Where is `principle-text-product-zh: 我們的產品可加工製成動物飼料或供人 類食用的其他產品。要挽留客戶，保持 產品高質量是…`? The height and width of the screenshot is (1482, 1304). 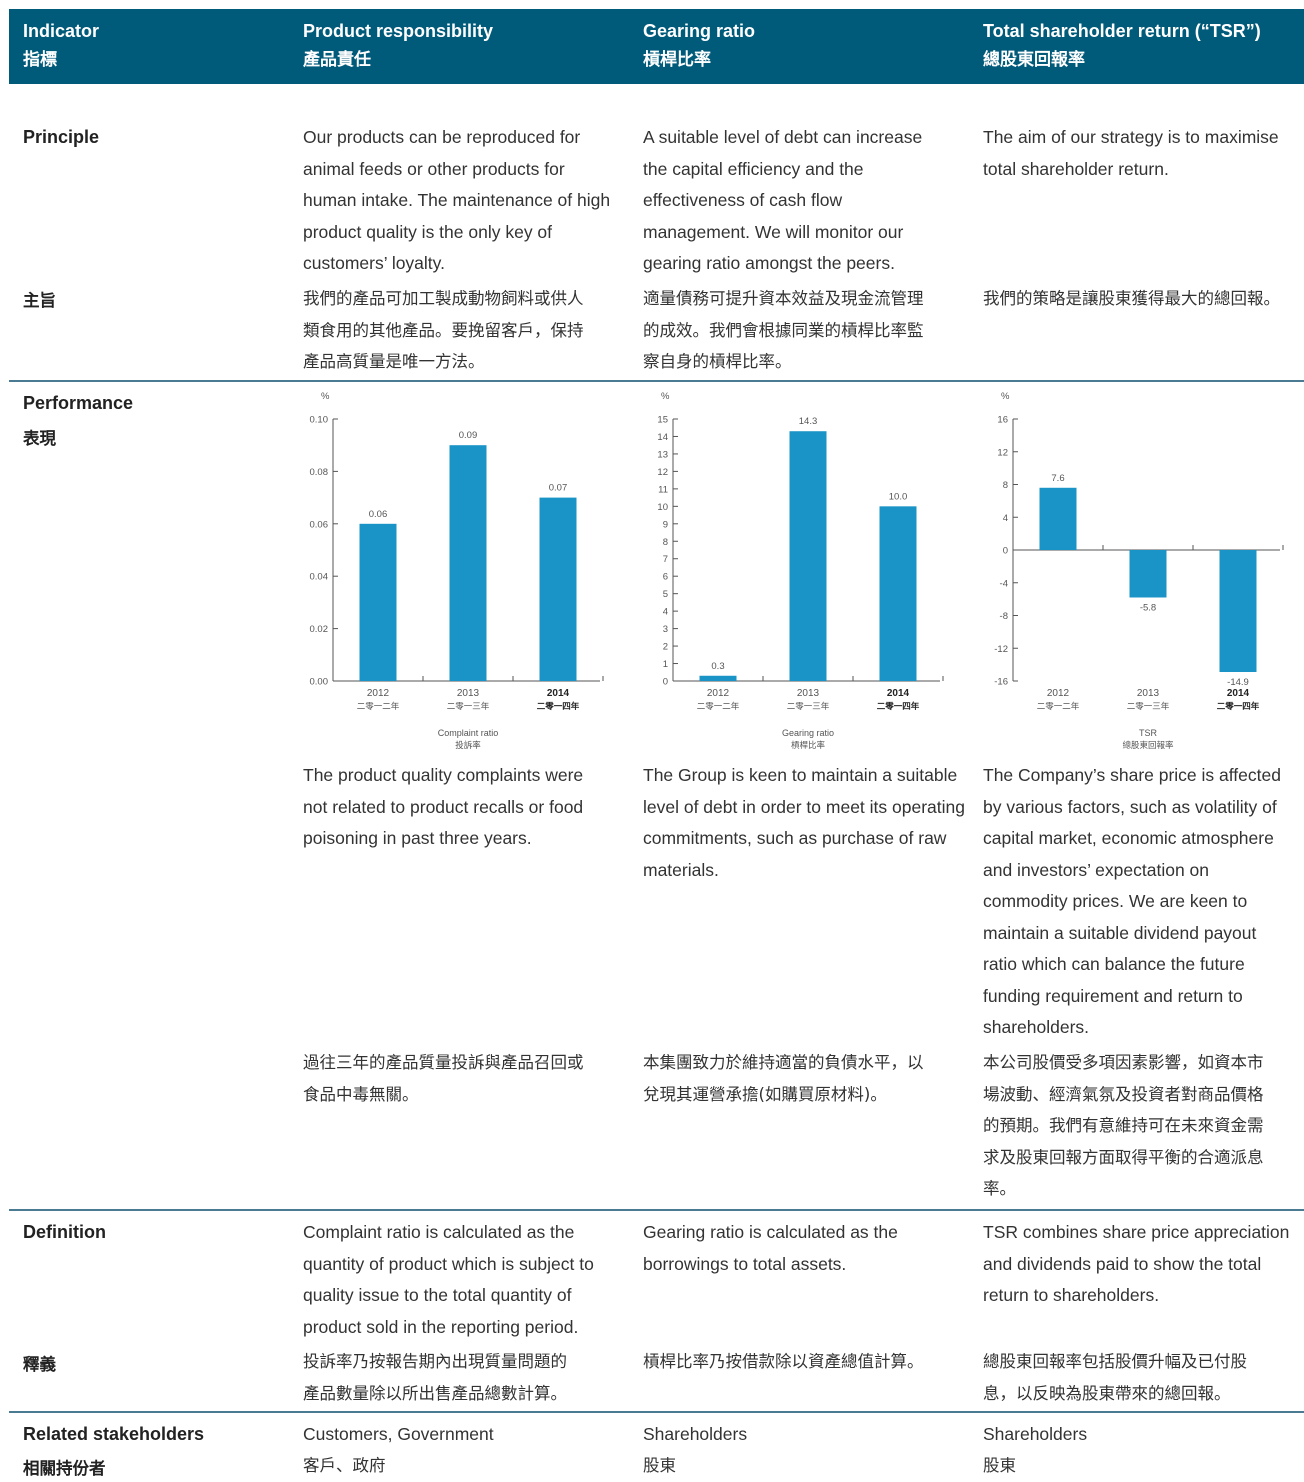
principle-text-product-zh: 我們的產品可加工製成動物飼料或供人 類食用的其他產品。要挽留客戶，保持 產品高質量是… is located at coordinates (443, 330).